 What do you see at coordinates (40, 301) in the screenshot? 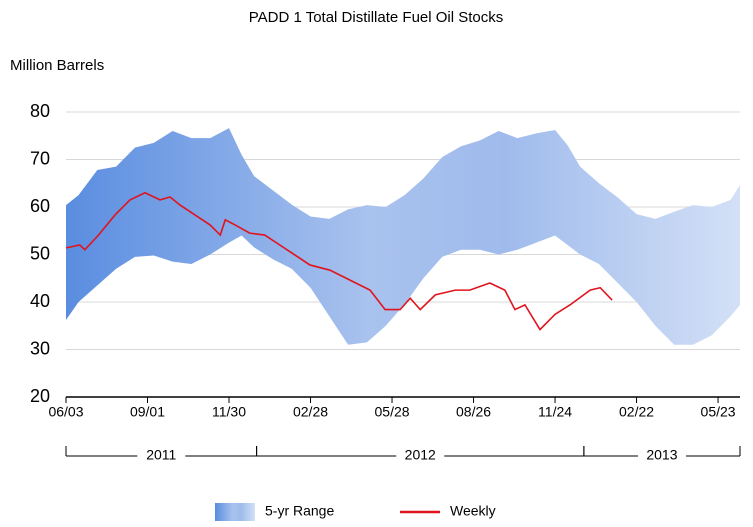
I see `y-tick-label: 40` at bounding box center [40, 301].